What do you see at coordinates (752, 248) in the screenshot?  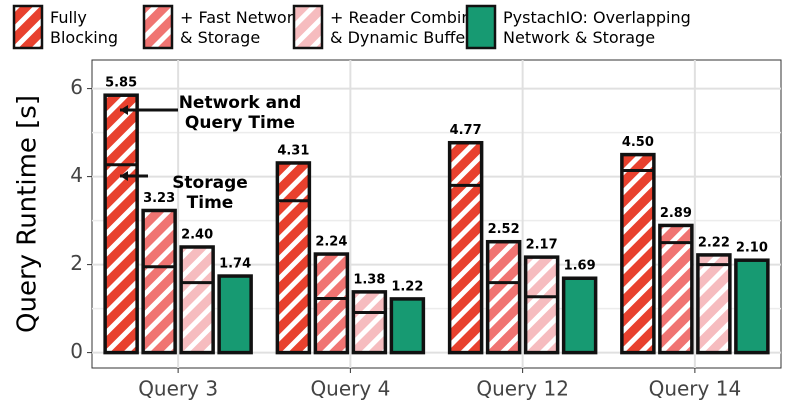 I see `value-label: 2.10` at bounding box center [752, 248].